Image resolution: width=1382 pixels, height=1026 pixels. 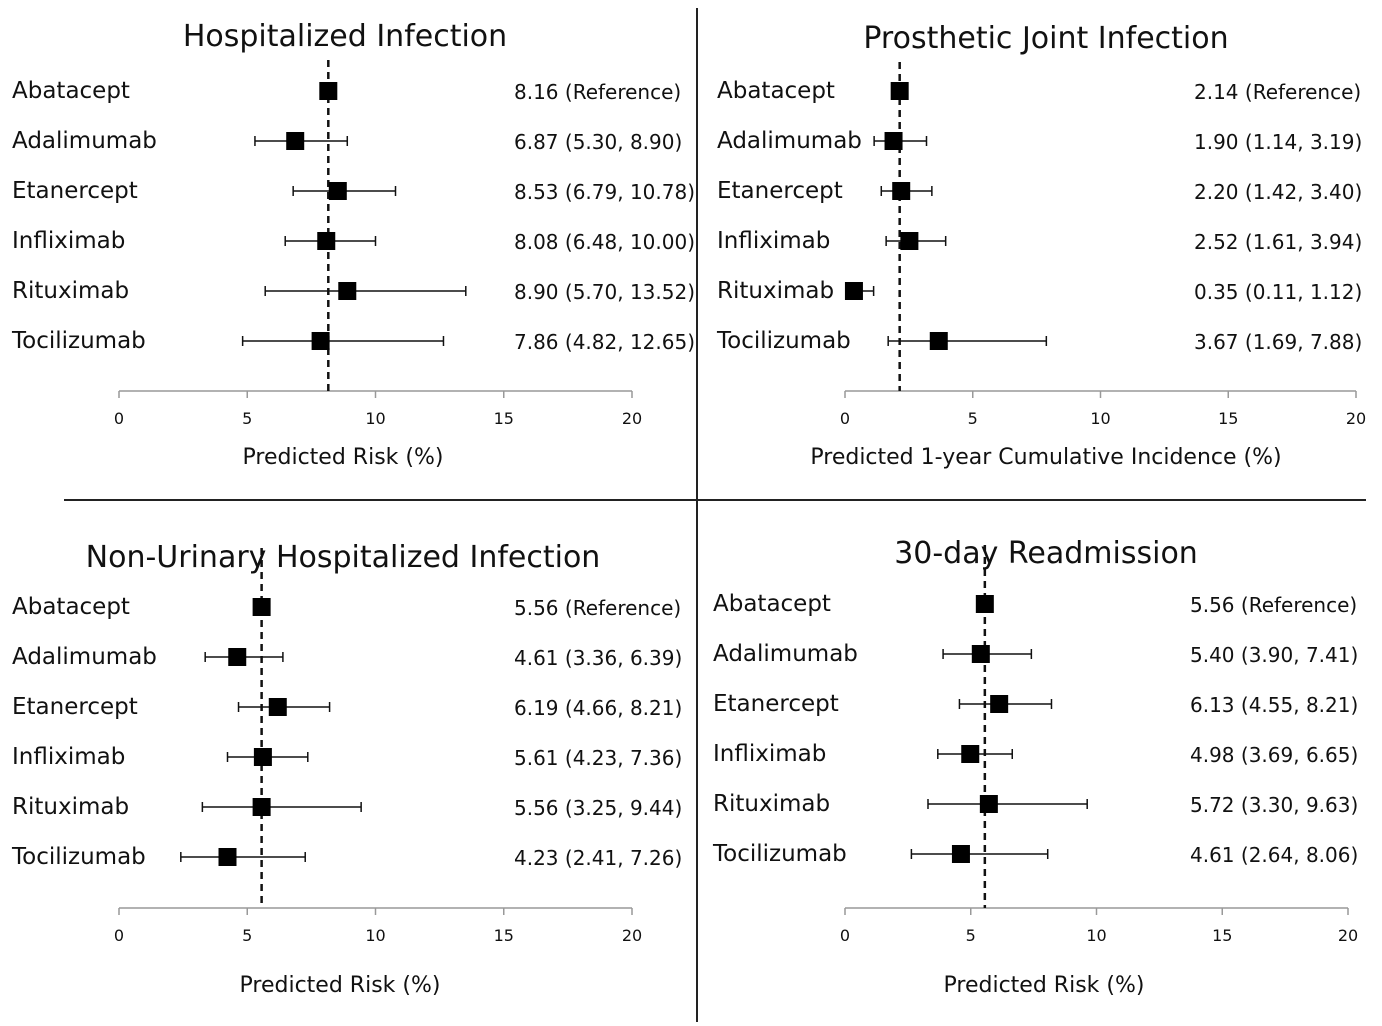 I want to click on panel-title: Hospitalized Infection, so click(x=345, y=36).